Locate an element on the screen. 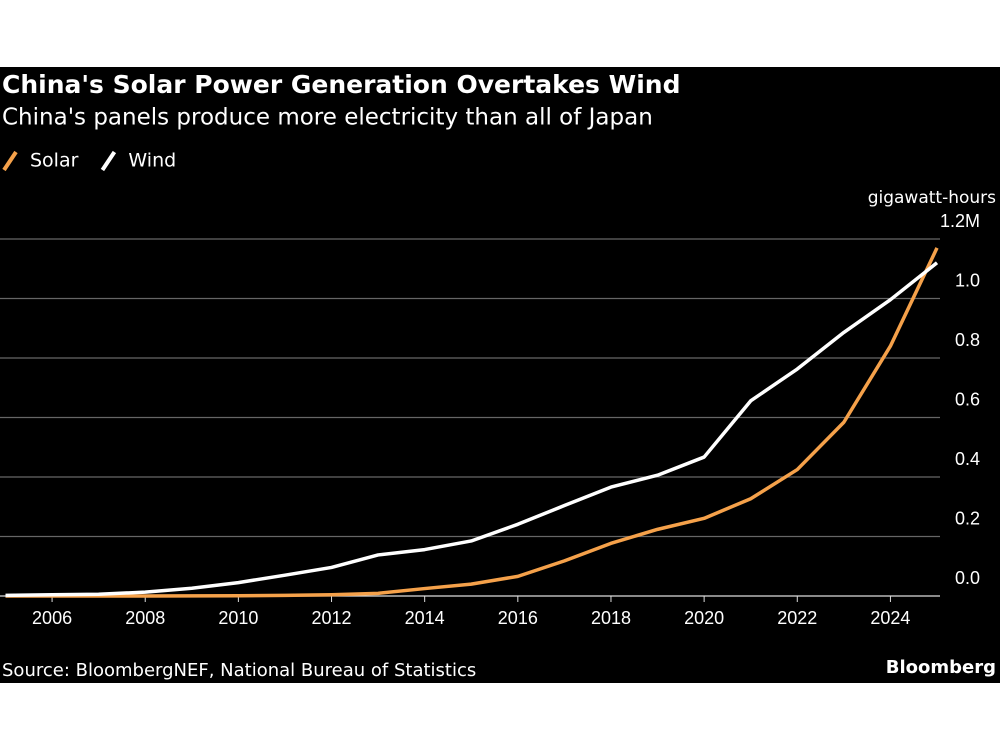 The image size is (1000, 750). x-tick-label: 2008 is located at coordinates (145, 618).